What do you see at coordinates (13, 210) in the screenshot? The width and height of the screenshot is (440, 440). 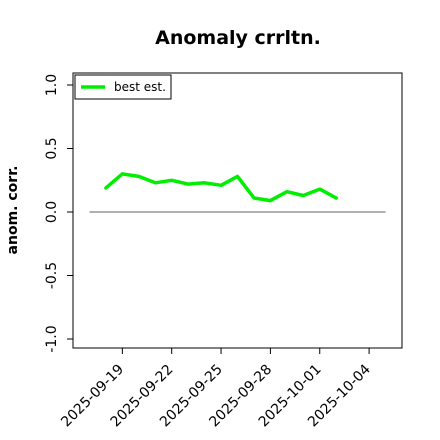 I see `y-axis-label: anom. corr.` at bounding box center [13, 210].